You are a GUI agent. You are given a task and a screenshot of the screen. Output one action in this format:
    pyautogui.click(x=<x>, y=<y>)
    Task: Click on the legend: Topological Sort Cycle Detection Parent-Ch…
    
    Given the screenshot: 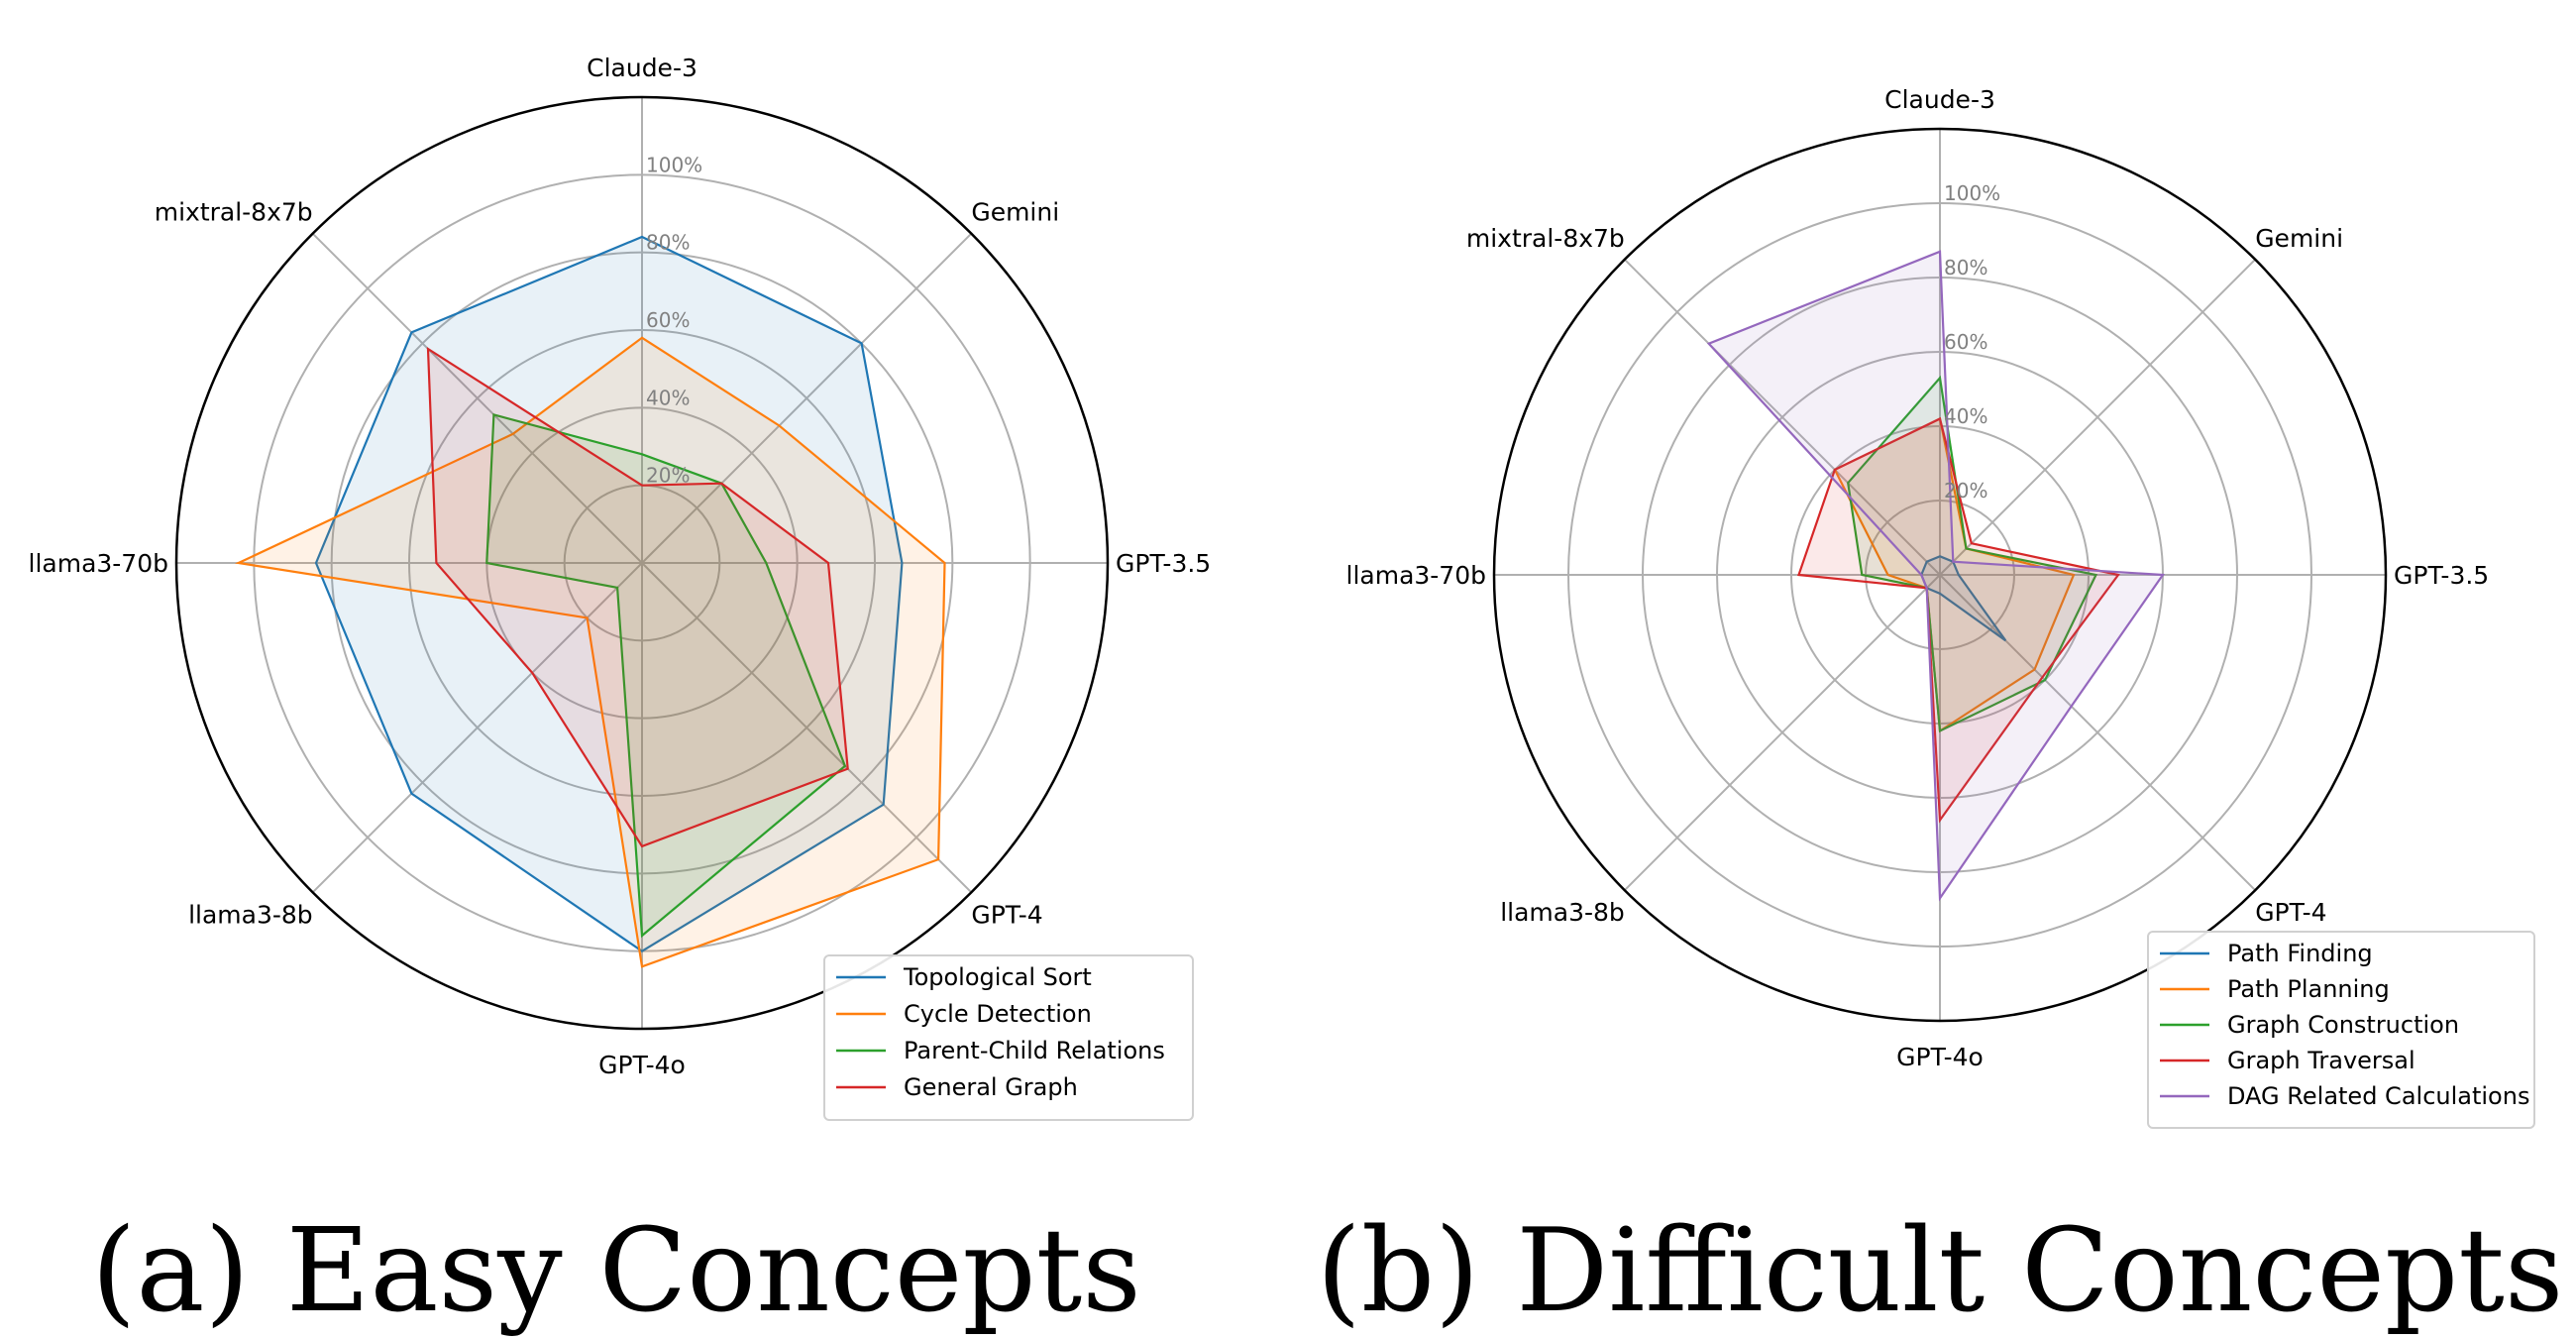 What is the action you would take?
    pyautogui.click(x=1008, y=1037)
    